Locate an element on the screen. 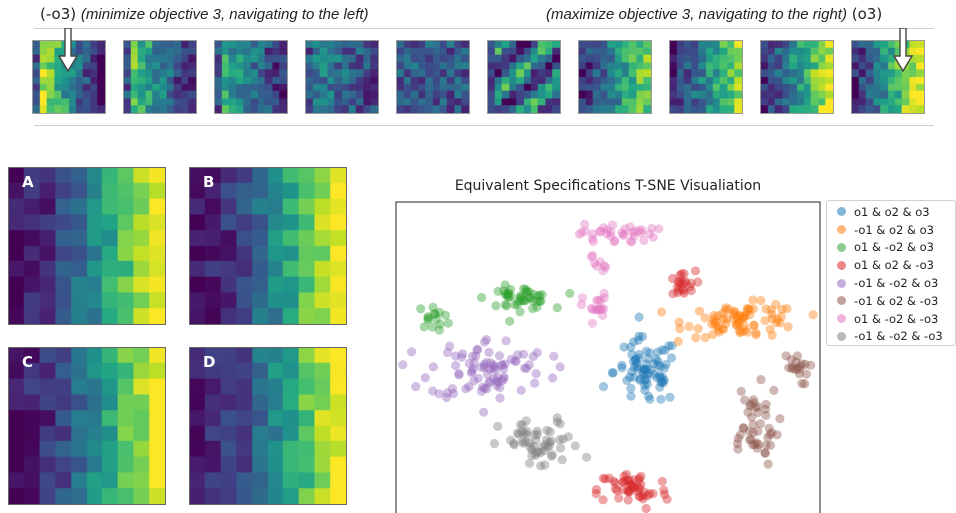 The height and width of the screenshot is (513, 956). panel-label: C is located at coordinates (28, 362).